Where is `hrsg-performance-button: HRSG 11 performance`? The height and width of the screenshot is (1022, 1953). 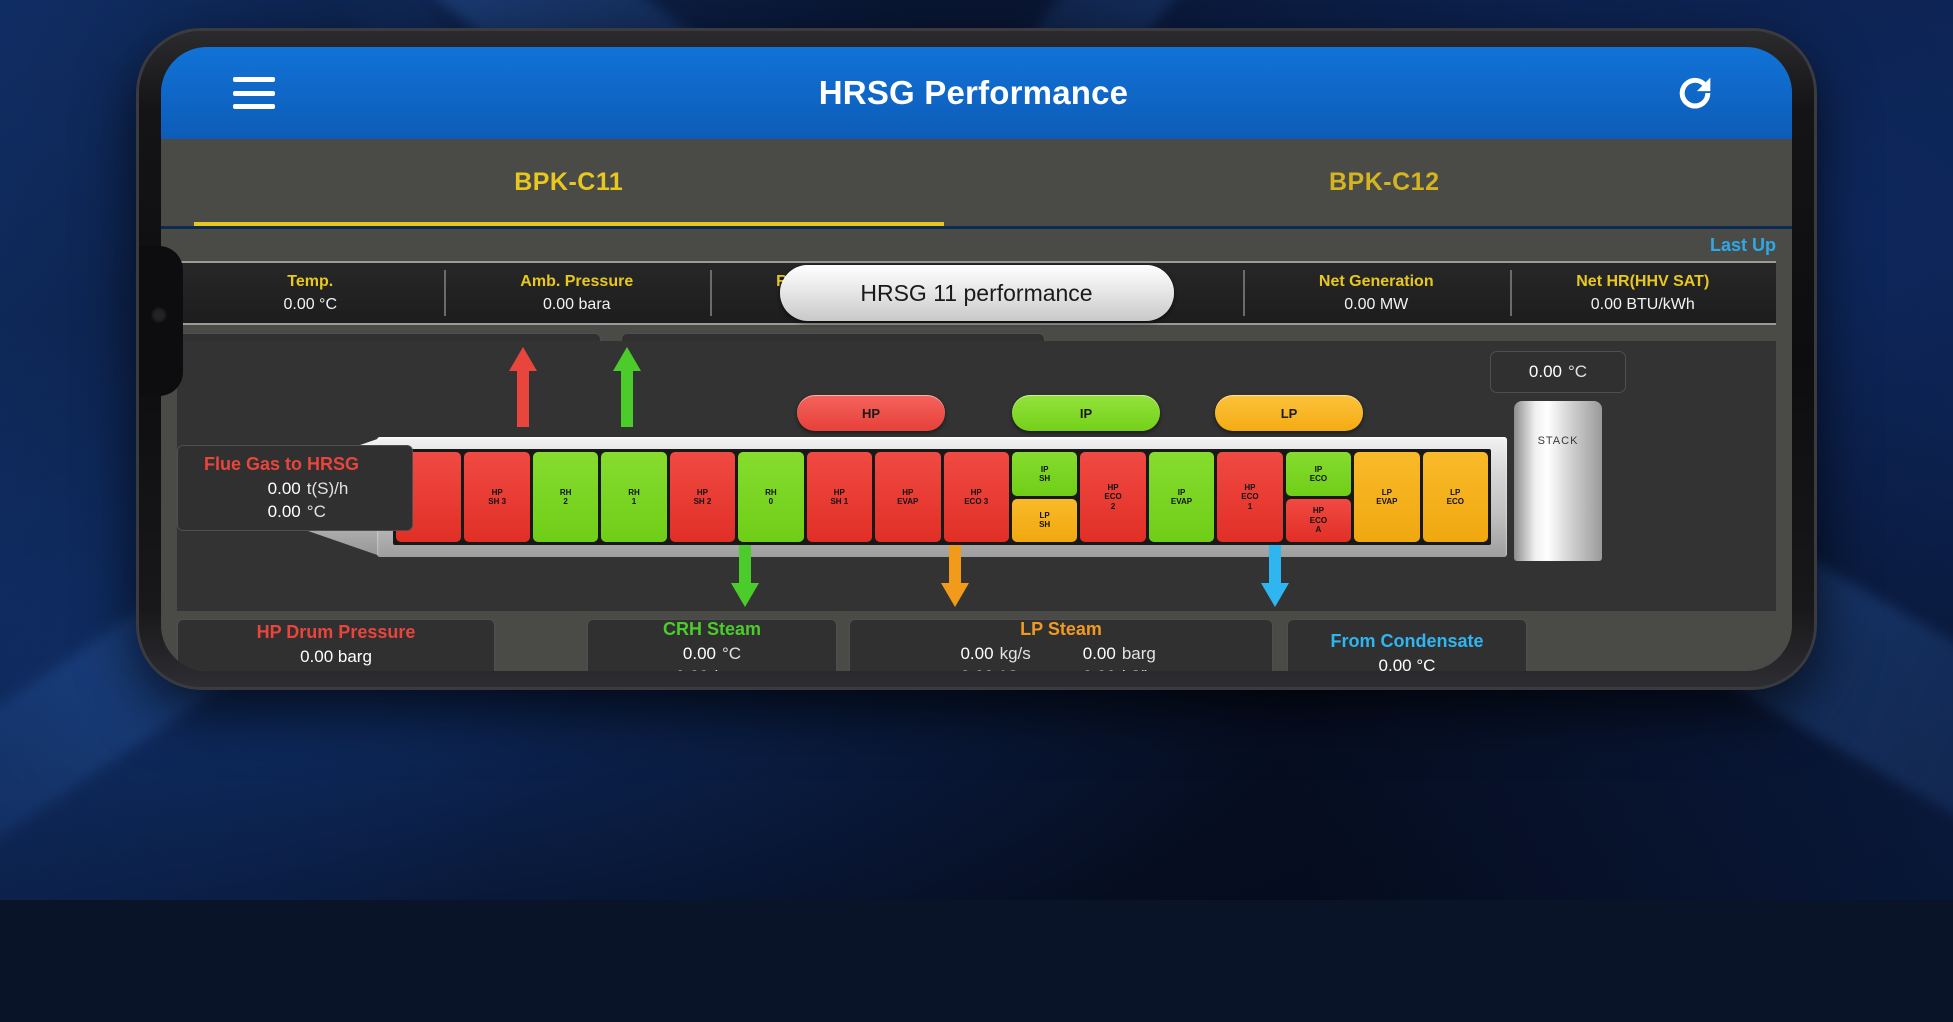
hrsg-performance-button: HRSG 11 performance is located at coordinates (977, 293).